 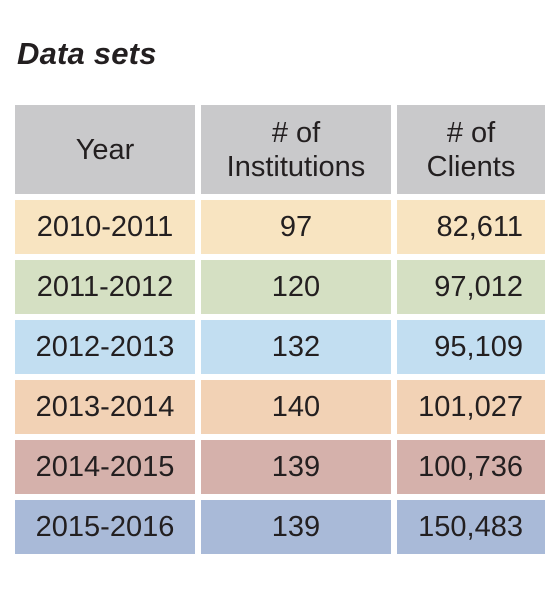 What do you see at coordinates (296, 132) in the screenshot?
I see `header-institutions-line1: # of` at bounding box center [296, 132].